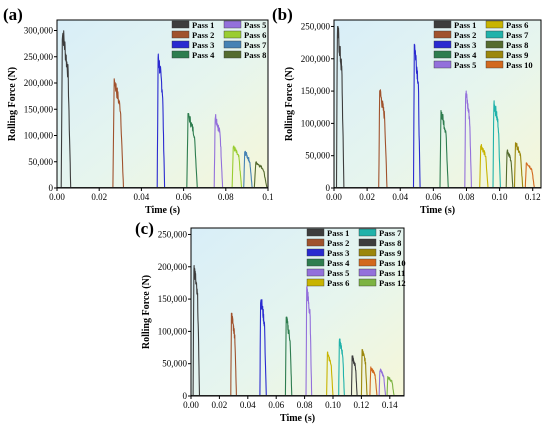 The width and height of the screenshot is (550, 432). I want to click on legend-label: Pass 5, so click(465, 65).